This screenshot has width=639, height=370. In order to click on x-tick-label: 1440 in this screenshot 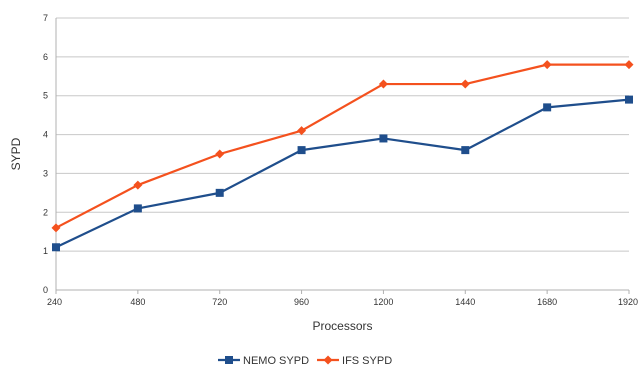, I will do `click(465, 302)`.